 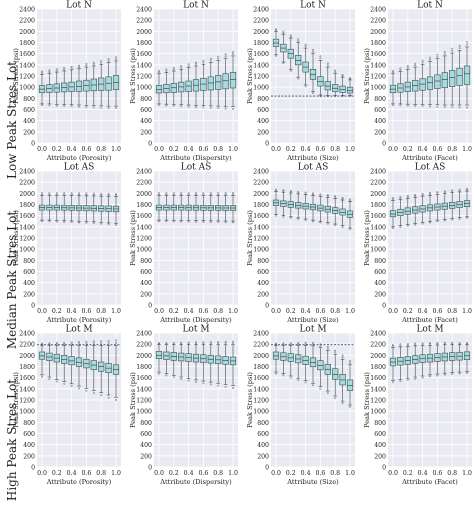 I want to click on x-tick-label: 1.0, so click(x=350, y=149).